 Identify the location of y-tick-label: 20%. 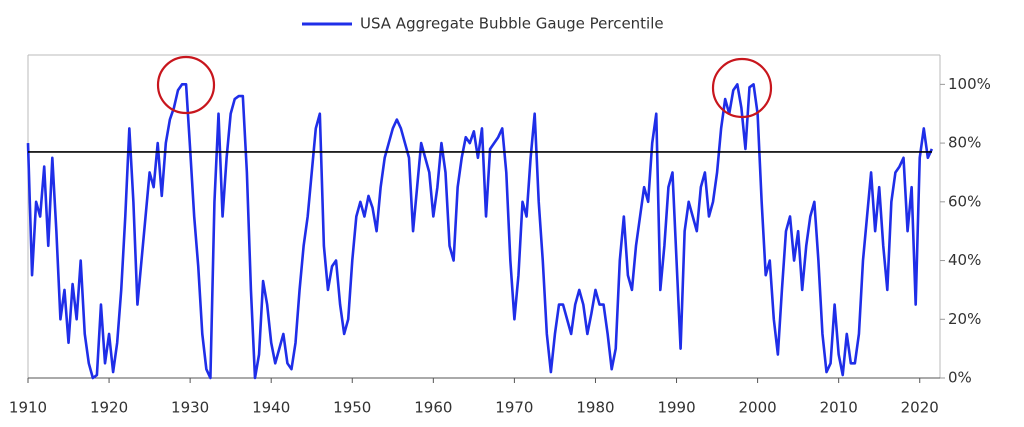
(964, 319).